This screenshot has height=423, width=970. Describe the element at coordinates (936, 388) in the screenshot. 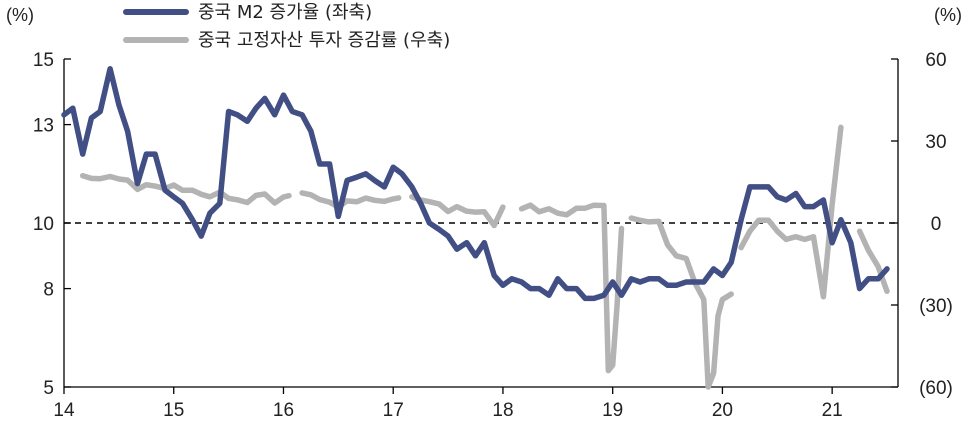

I see `right-tick-label: (60)` at that location.